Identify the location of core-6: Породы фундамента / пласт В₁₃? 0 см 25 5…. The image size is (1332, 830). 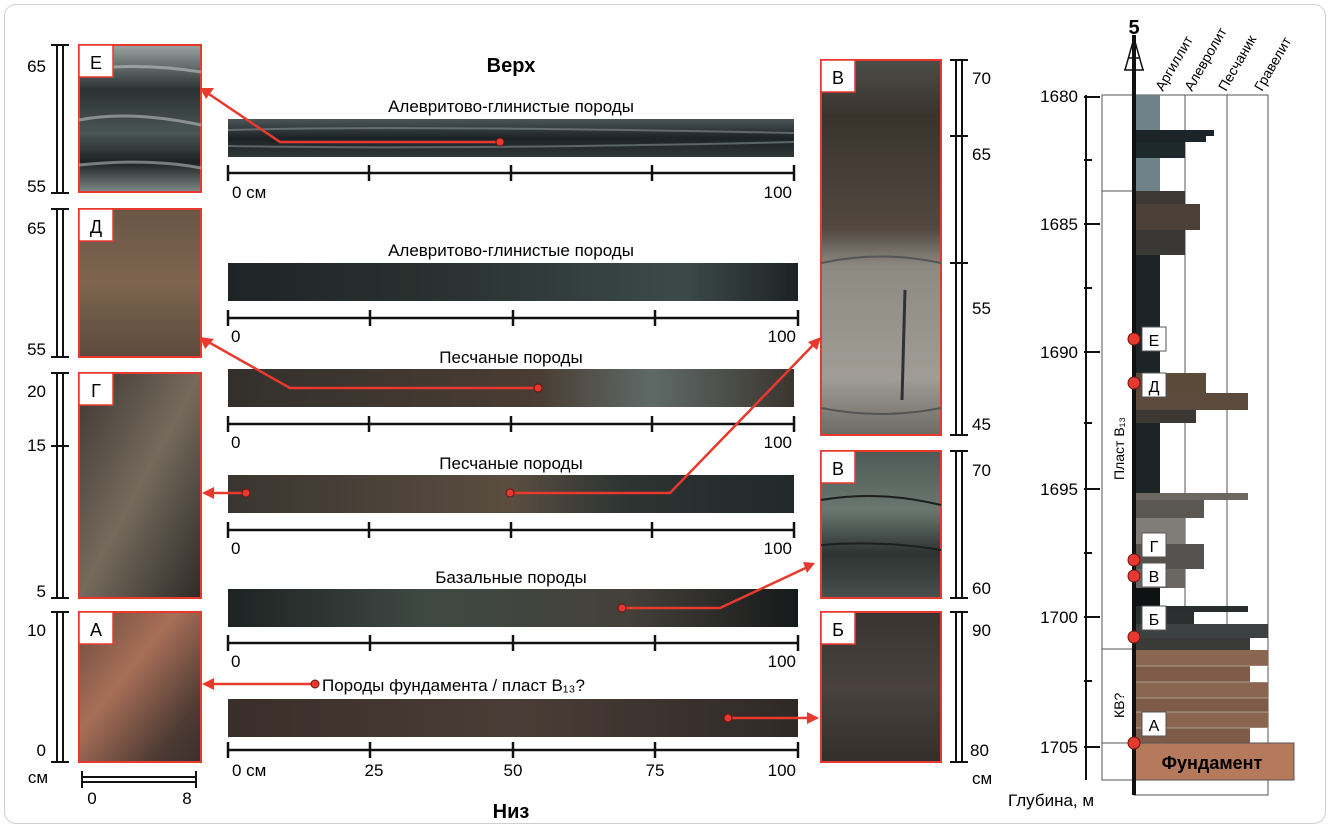
(513, 728).